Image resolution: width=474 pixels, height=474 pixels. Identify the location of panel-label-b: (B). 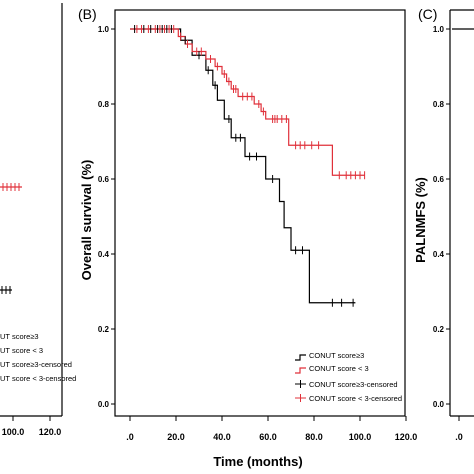
(87, 14).